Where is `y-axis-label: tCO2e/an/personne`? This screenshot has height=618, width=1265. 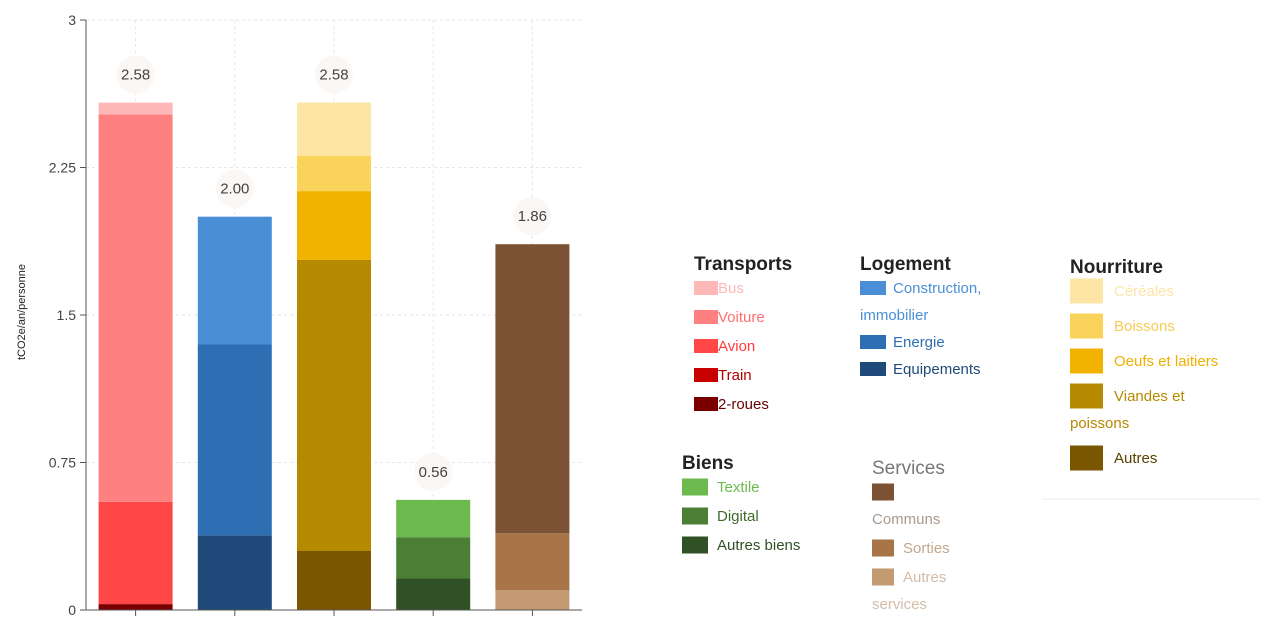 y-axis-label: tCO2e/an/personne is located at coordinates (22, 312).